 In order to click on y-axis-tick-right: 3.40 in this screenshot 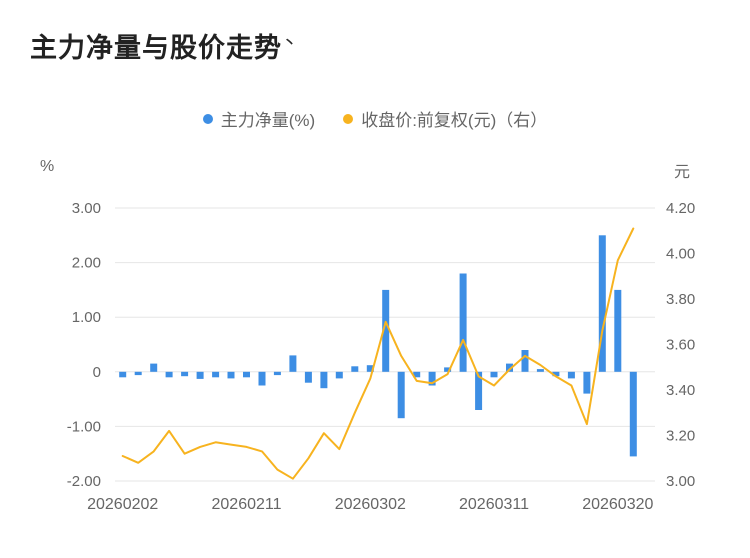, I will do `click(680, 390)`.